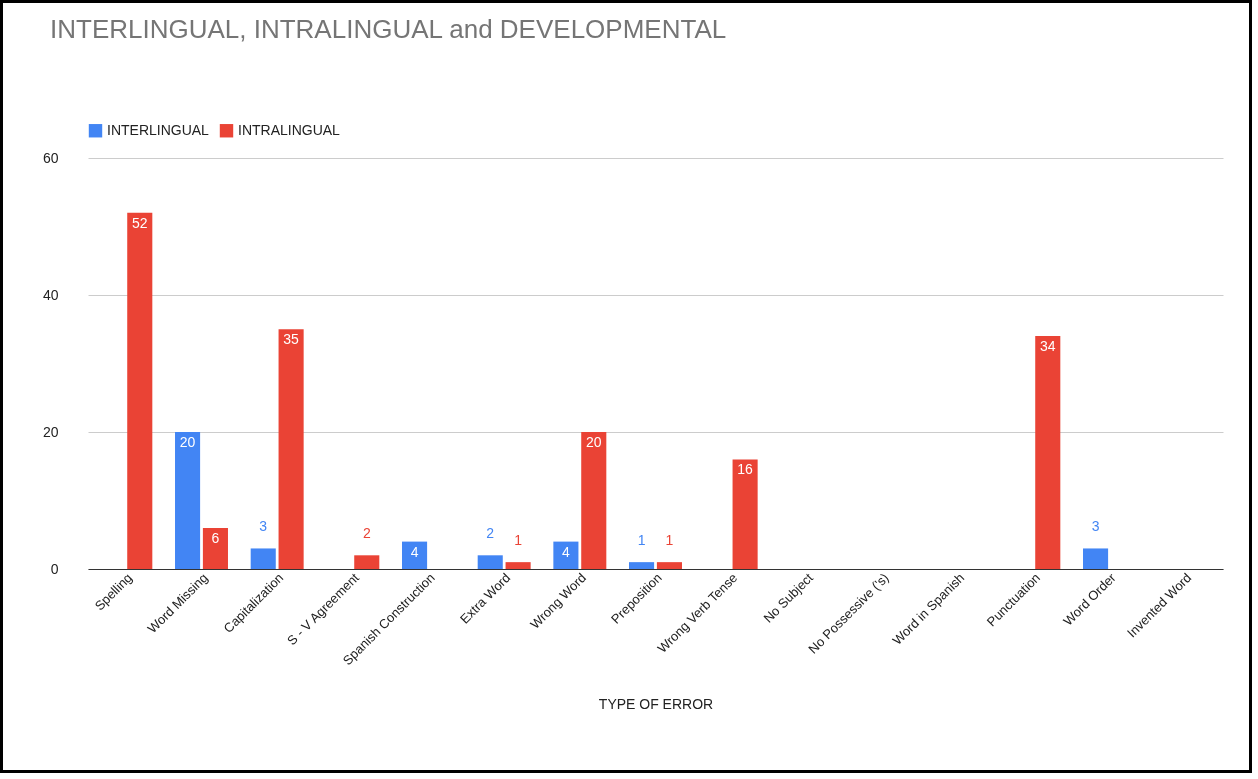 This screenshot has height=779, width=1258. I want to click on data-label: 35, so click(291, 339).